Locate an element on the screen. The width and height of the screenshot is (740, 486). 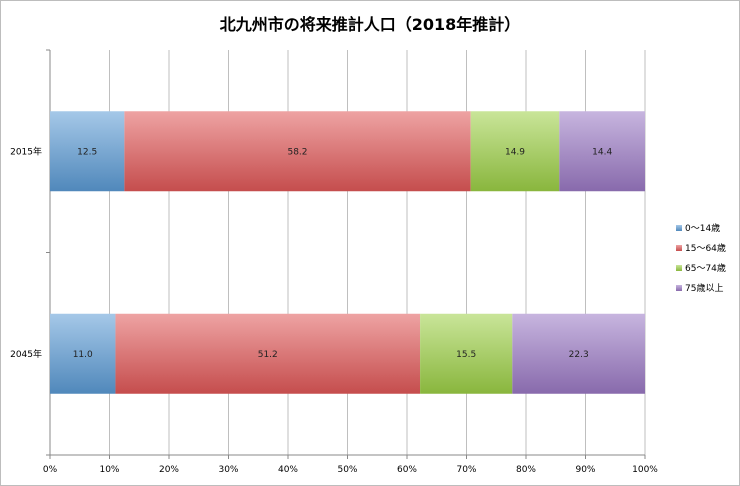
x-tick-label: 70% is located at coordinates (466, 470).